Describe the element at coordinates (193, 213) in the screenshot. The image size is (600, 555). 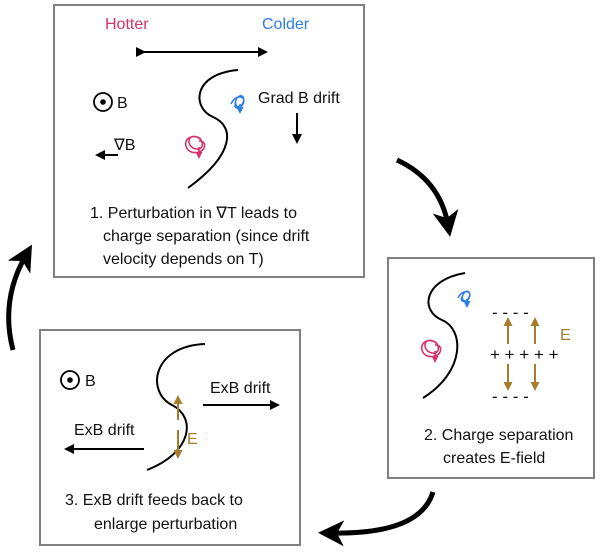
I see `panel-1-caption-line-1: 1. Perturbation in ∇T leads to` at that location.